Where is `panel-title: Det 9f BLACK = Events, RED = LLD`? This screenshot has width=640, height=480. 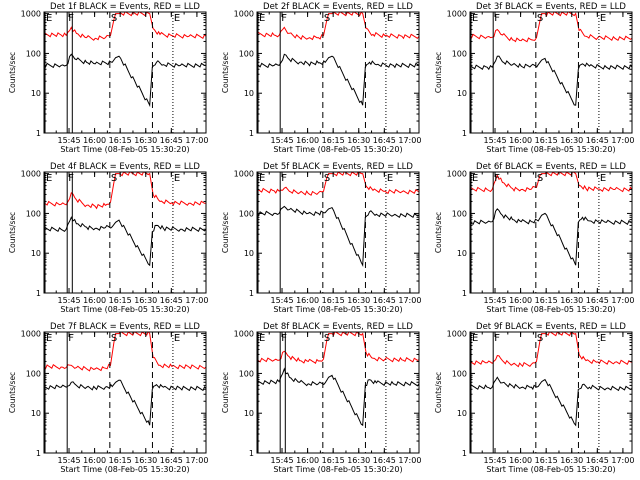
panel-title: Det 9f BLACK = Events, RED = LLD is located at coordinates (551, 327).